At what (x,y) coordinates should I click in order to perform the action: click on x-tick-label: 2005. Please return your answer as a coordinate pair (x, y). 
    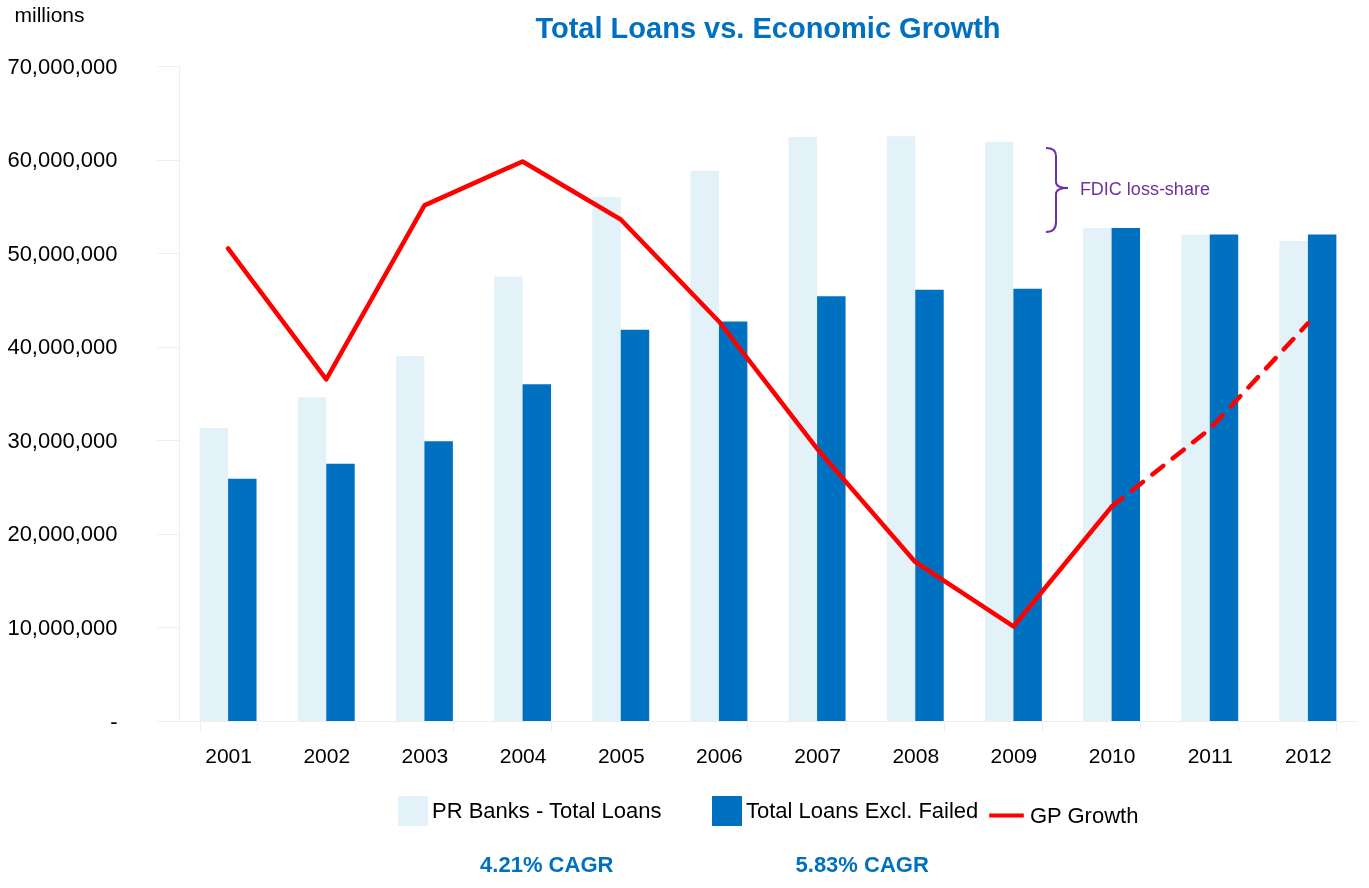
    Looking at the image, I should click on (621, 755).